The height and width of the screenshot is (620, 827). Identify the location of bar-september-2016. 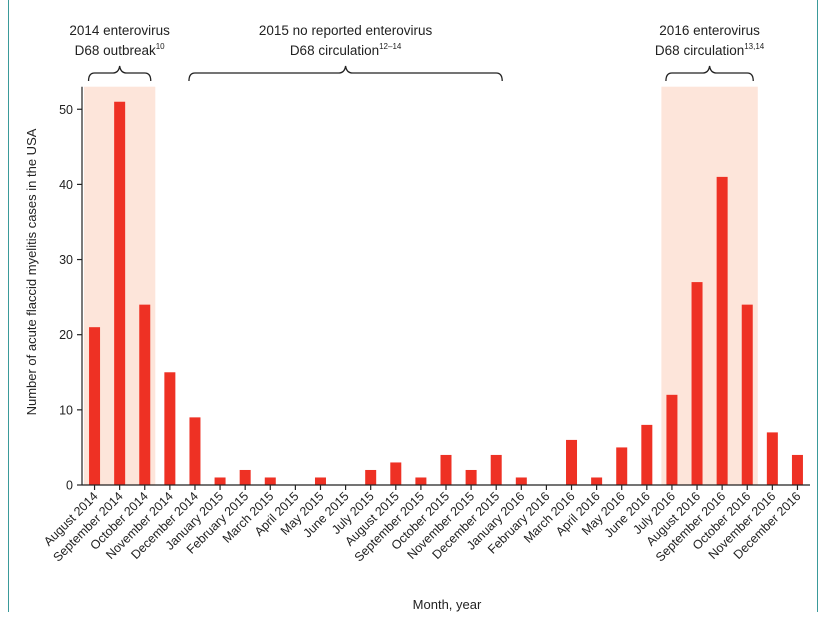
(722, 330).